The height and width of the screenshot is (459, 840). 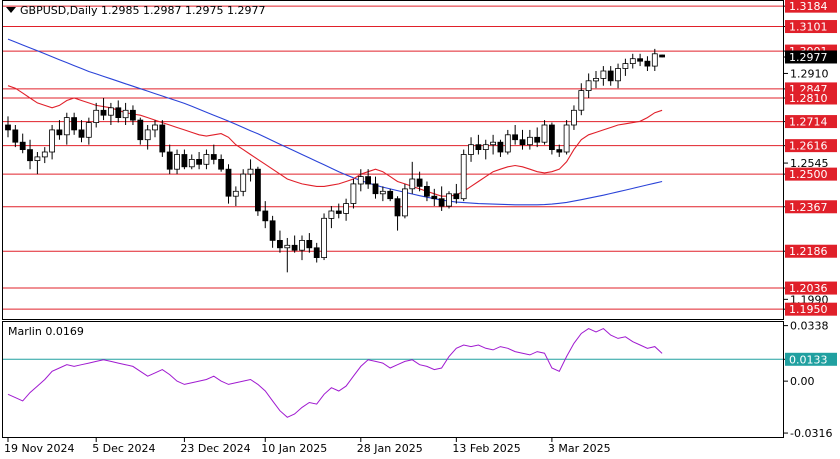 What do you see at coordinates (215, 448) in the screenshot?
I see `time-tick-label: 23 Dec 2024` at bounding box center [215, 448].